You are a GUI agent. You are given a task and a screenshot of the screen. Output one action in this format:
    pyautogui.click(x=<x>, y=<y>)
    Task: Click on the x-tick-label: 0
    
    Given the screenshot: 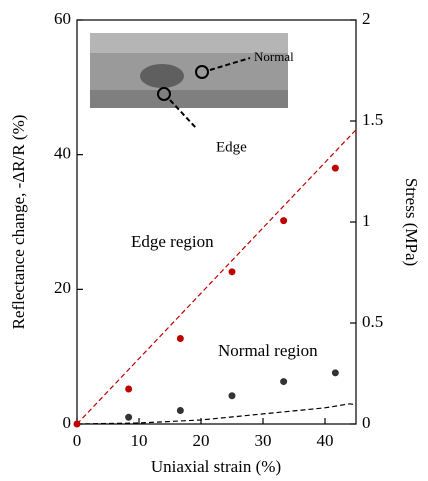 What is the action you would take?
    pyautogui.click(x=77, y=440)
    